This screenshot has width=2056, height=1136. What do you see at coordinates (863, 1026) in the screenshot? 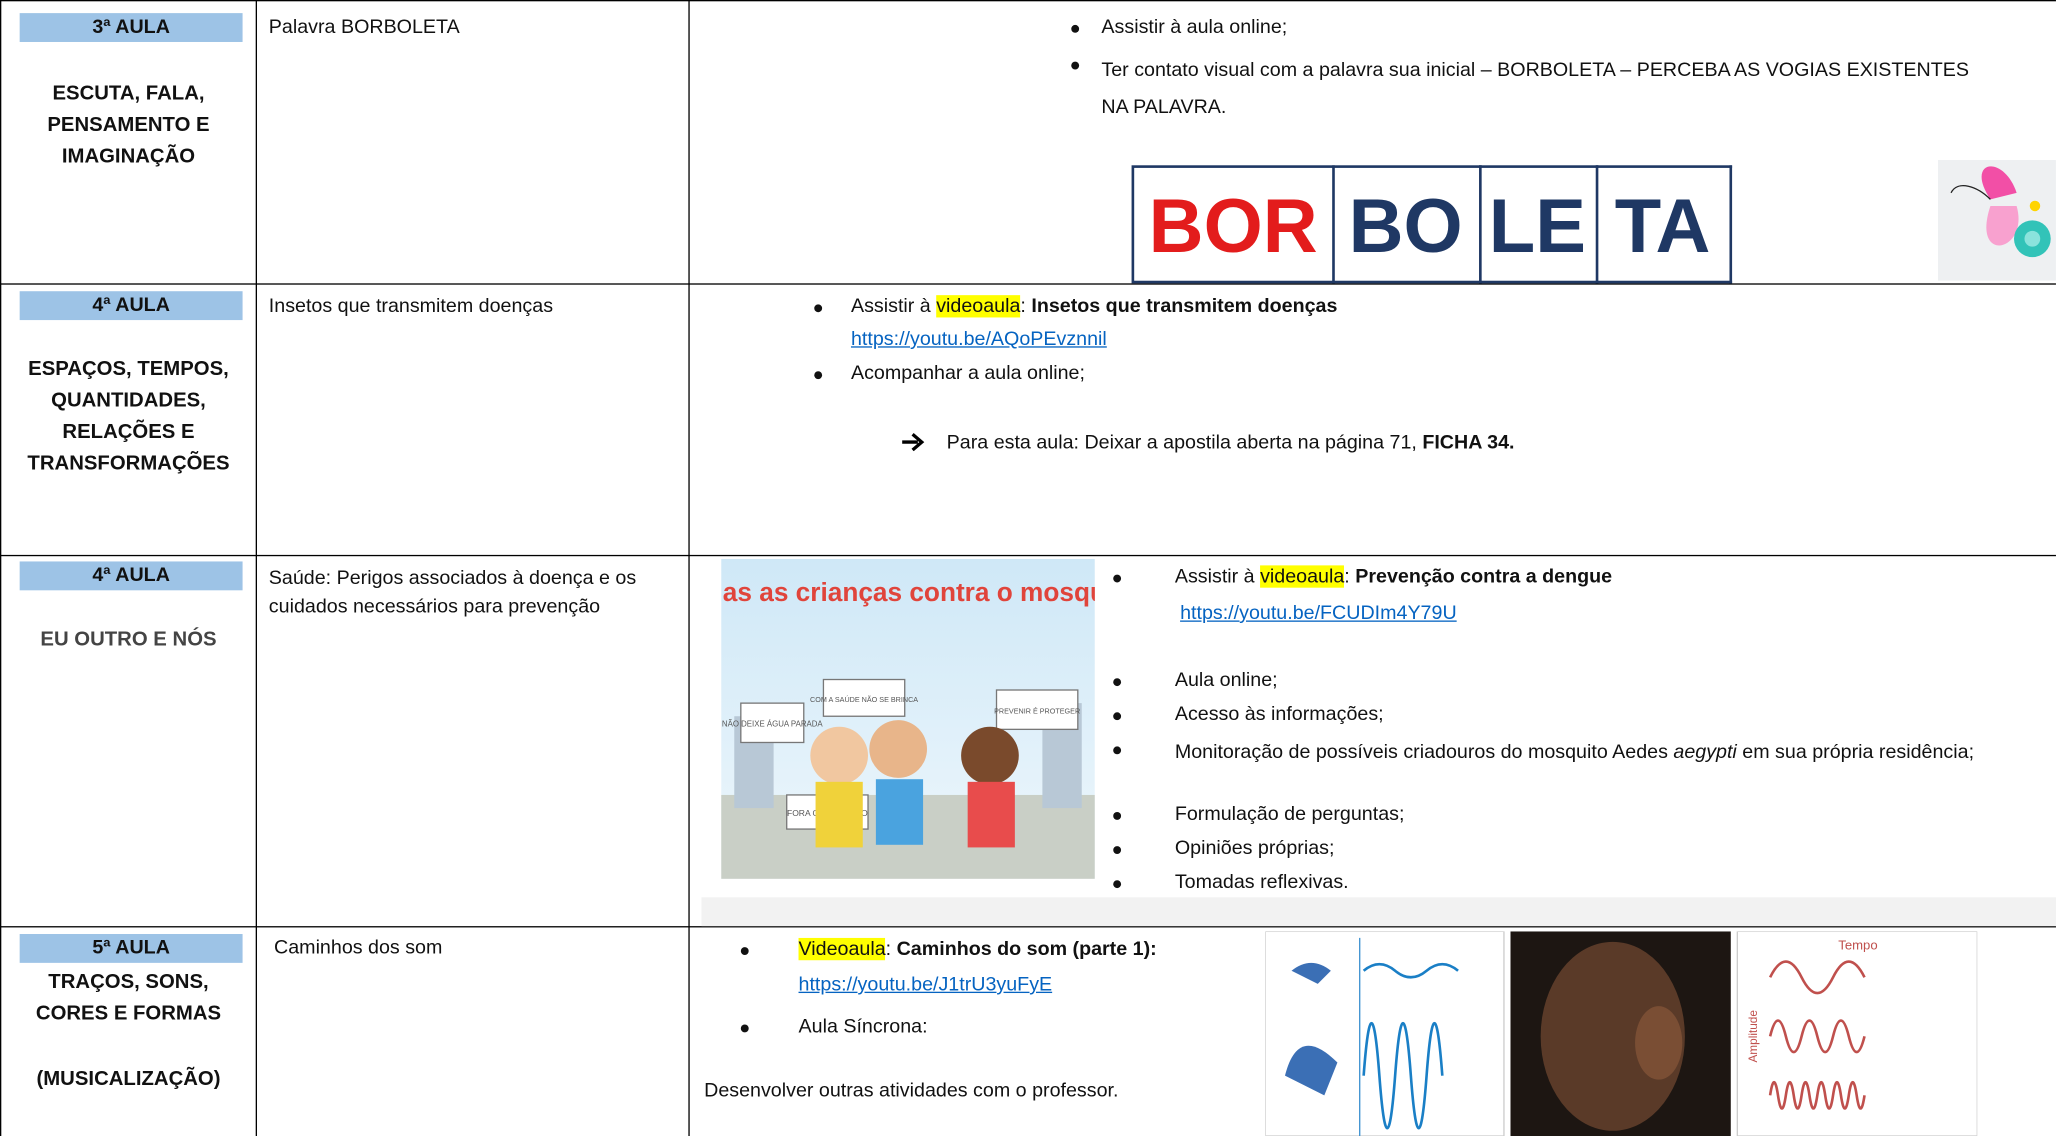
I see `activity: Aula Síncrona:` at bounding box center [863, 1026].